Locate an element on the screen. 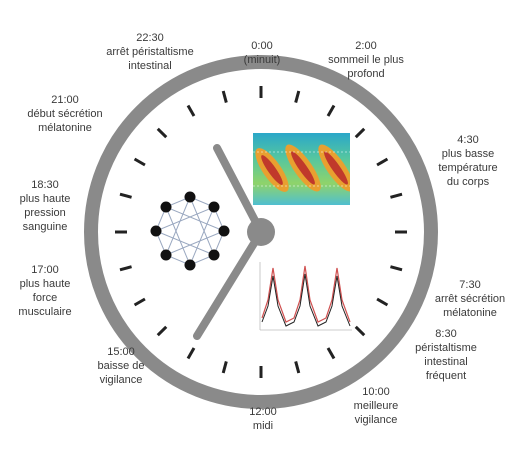 This screenshot has width=519, height=460. time-label: 18:30 plus haute pression sanguine is located at coordinates (45, 206).